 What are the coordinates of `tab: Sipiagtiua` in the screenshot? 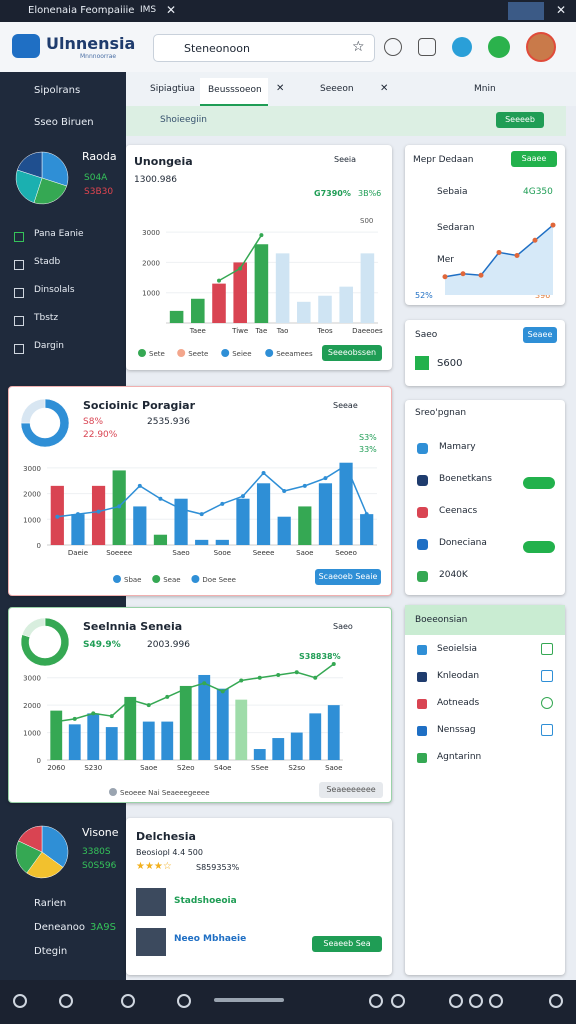 It's located at (172, 89).